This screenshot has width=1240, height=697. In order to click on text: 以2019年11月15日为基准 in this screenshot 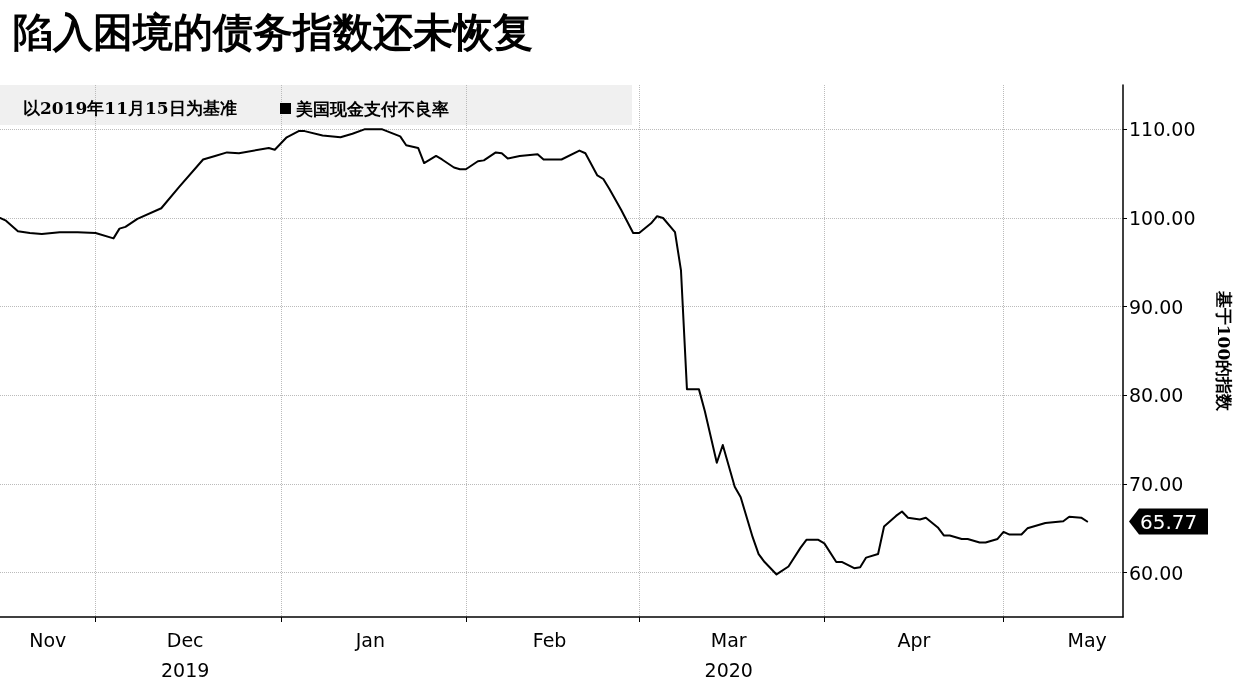, I will do `click(130, 107)`.